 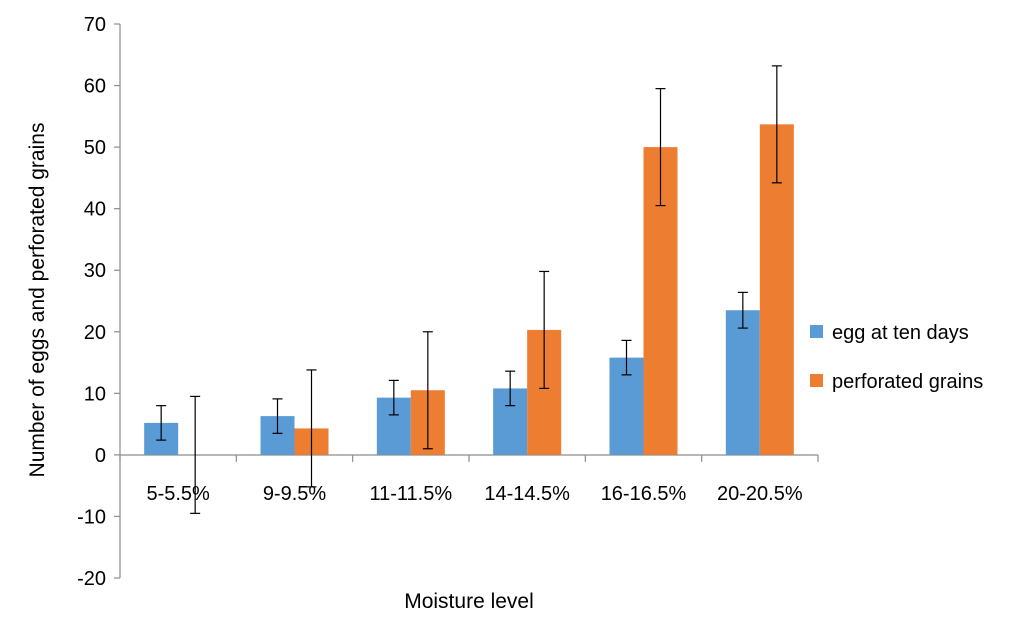 What do you see at coordinates (91, 517) in the screenshot?
I see `y-tick-label: -10` at bounding box center [91, 517].